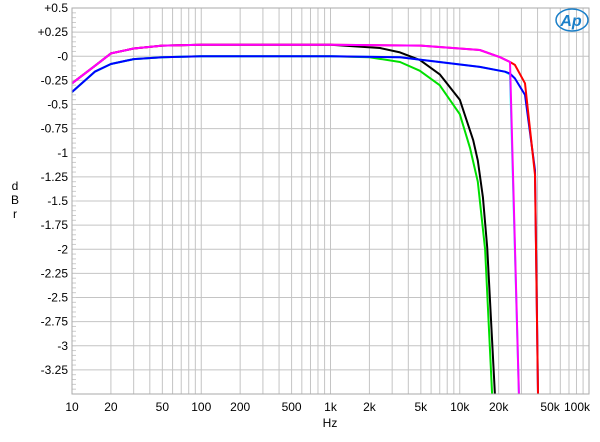  I want to click on y-tick-label: +0.25, so click(53, 32).